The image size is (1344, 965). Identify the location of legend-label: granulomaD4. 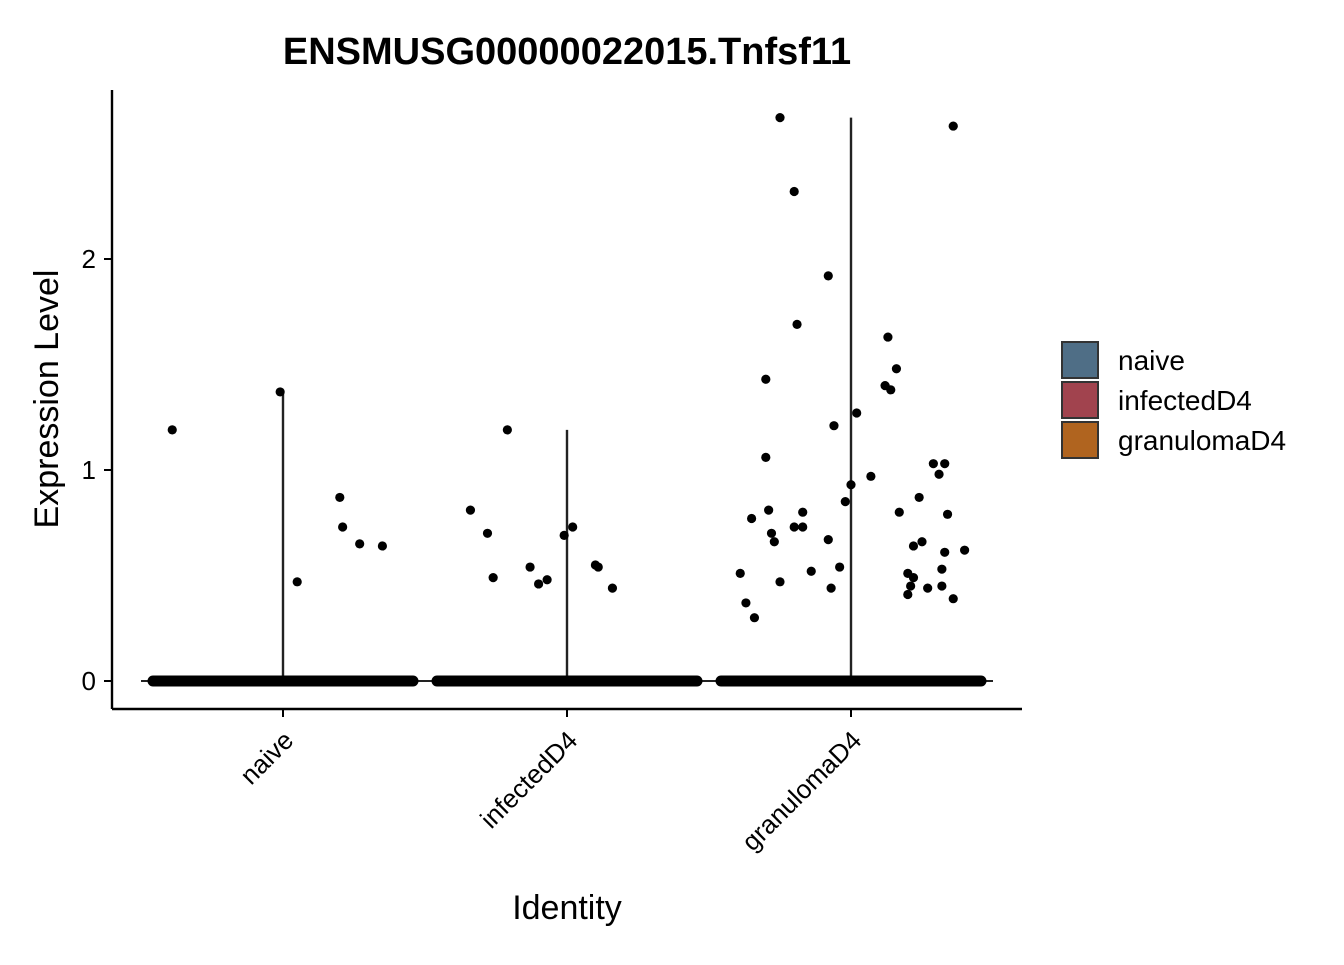
(1202, 440).